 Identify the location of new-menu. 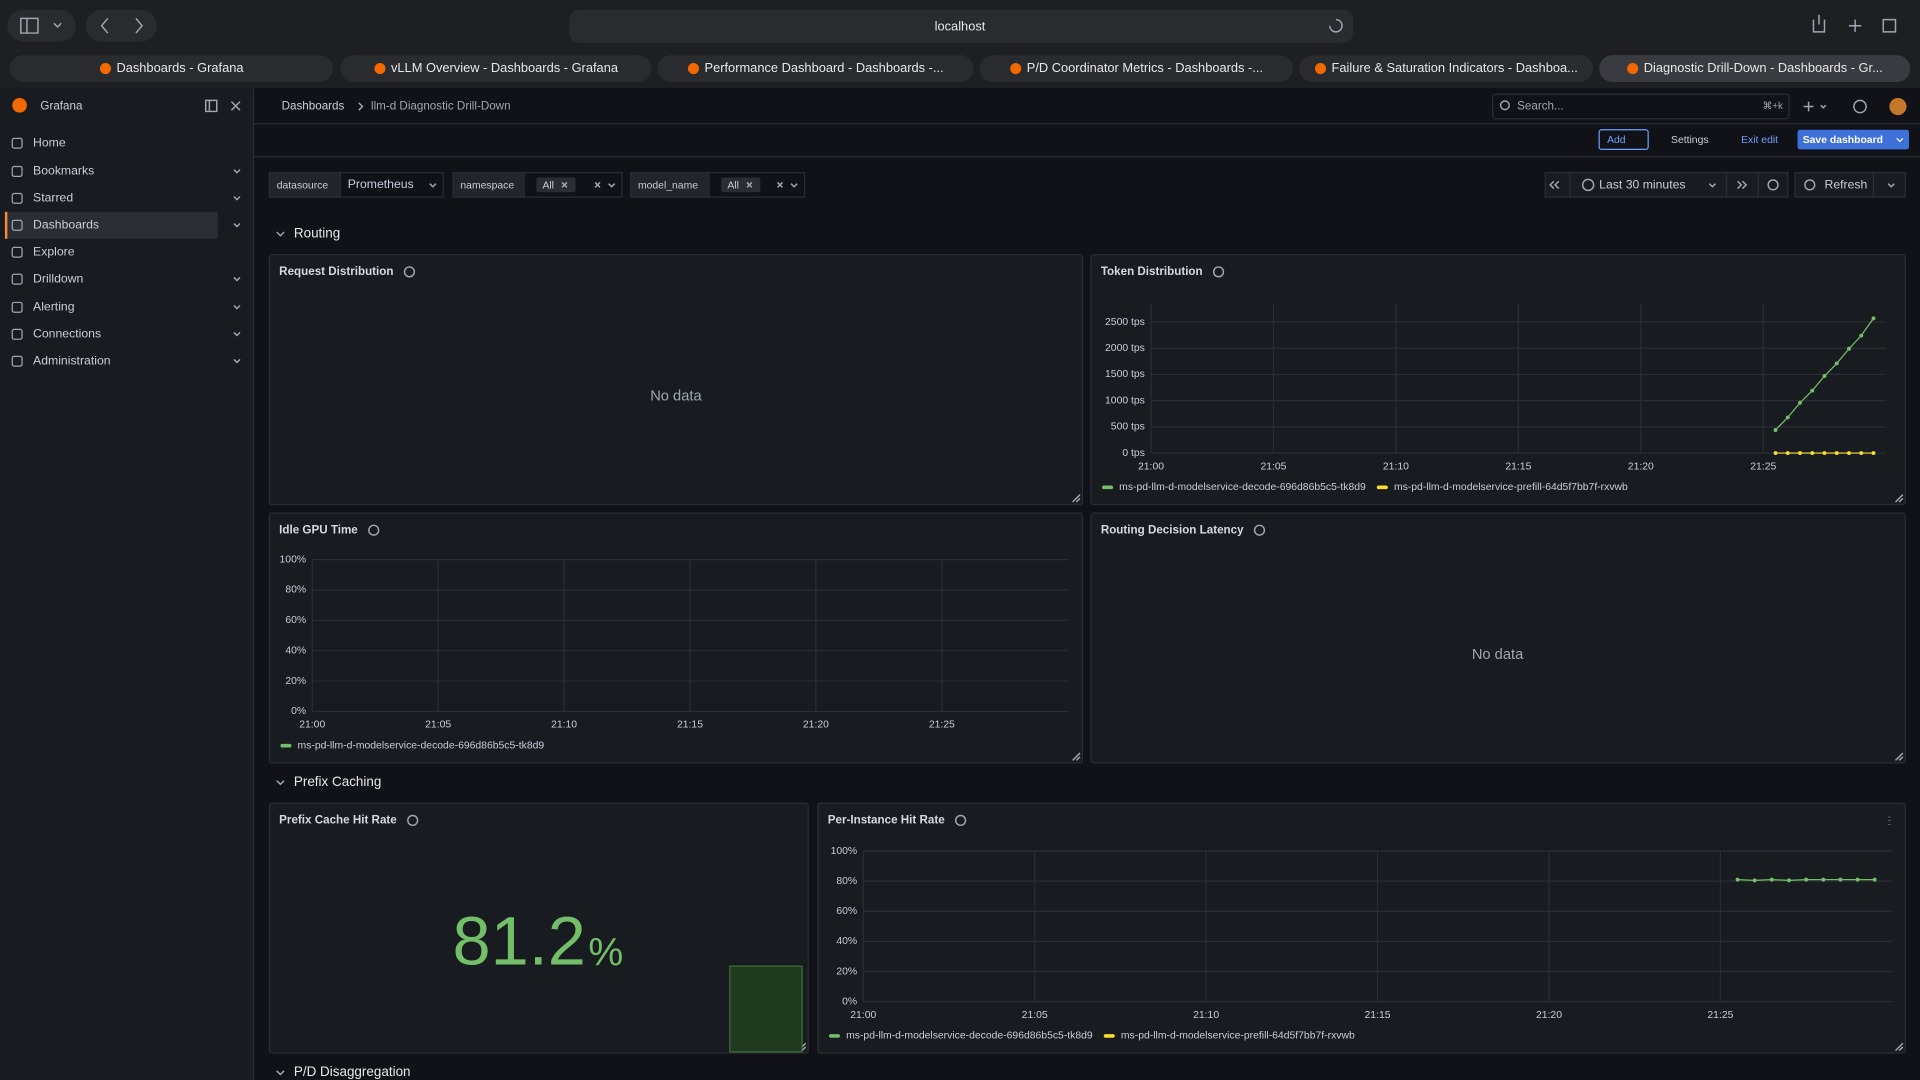
(1815, 106).